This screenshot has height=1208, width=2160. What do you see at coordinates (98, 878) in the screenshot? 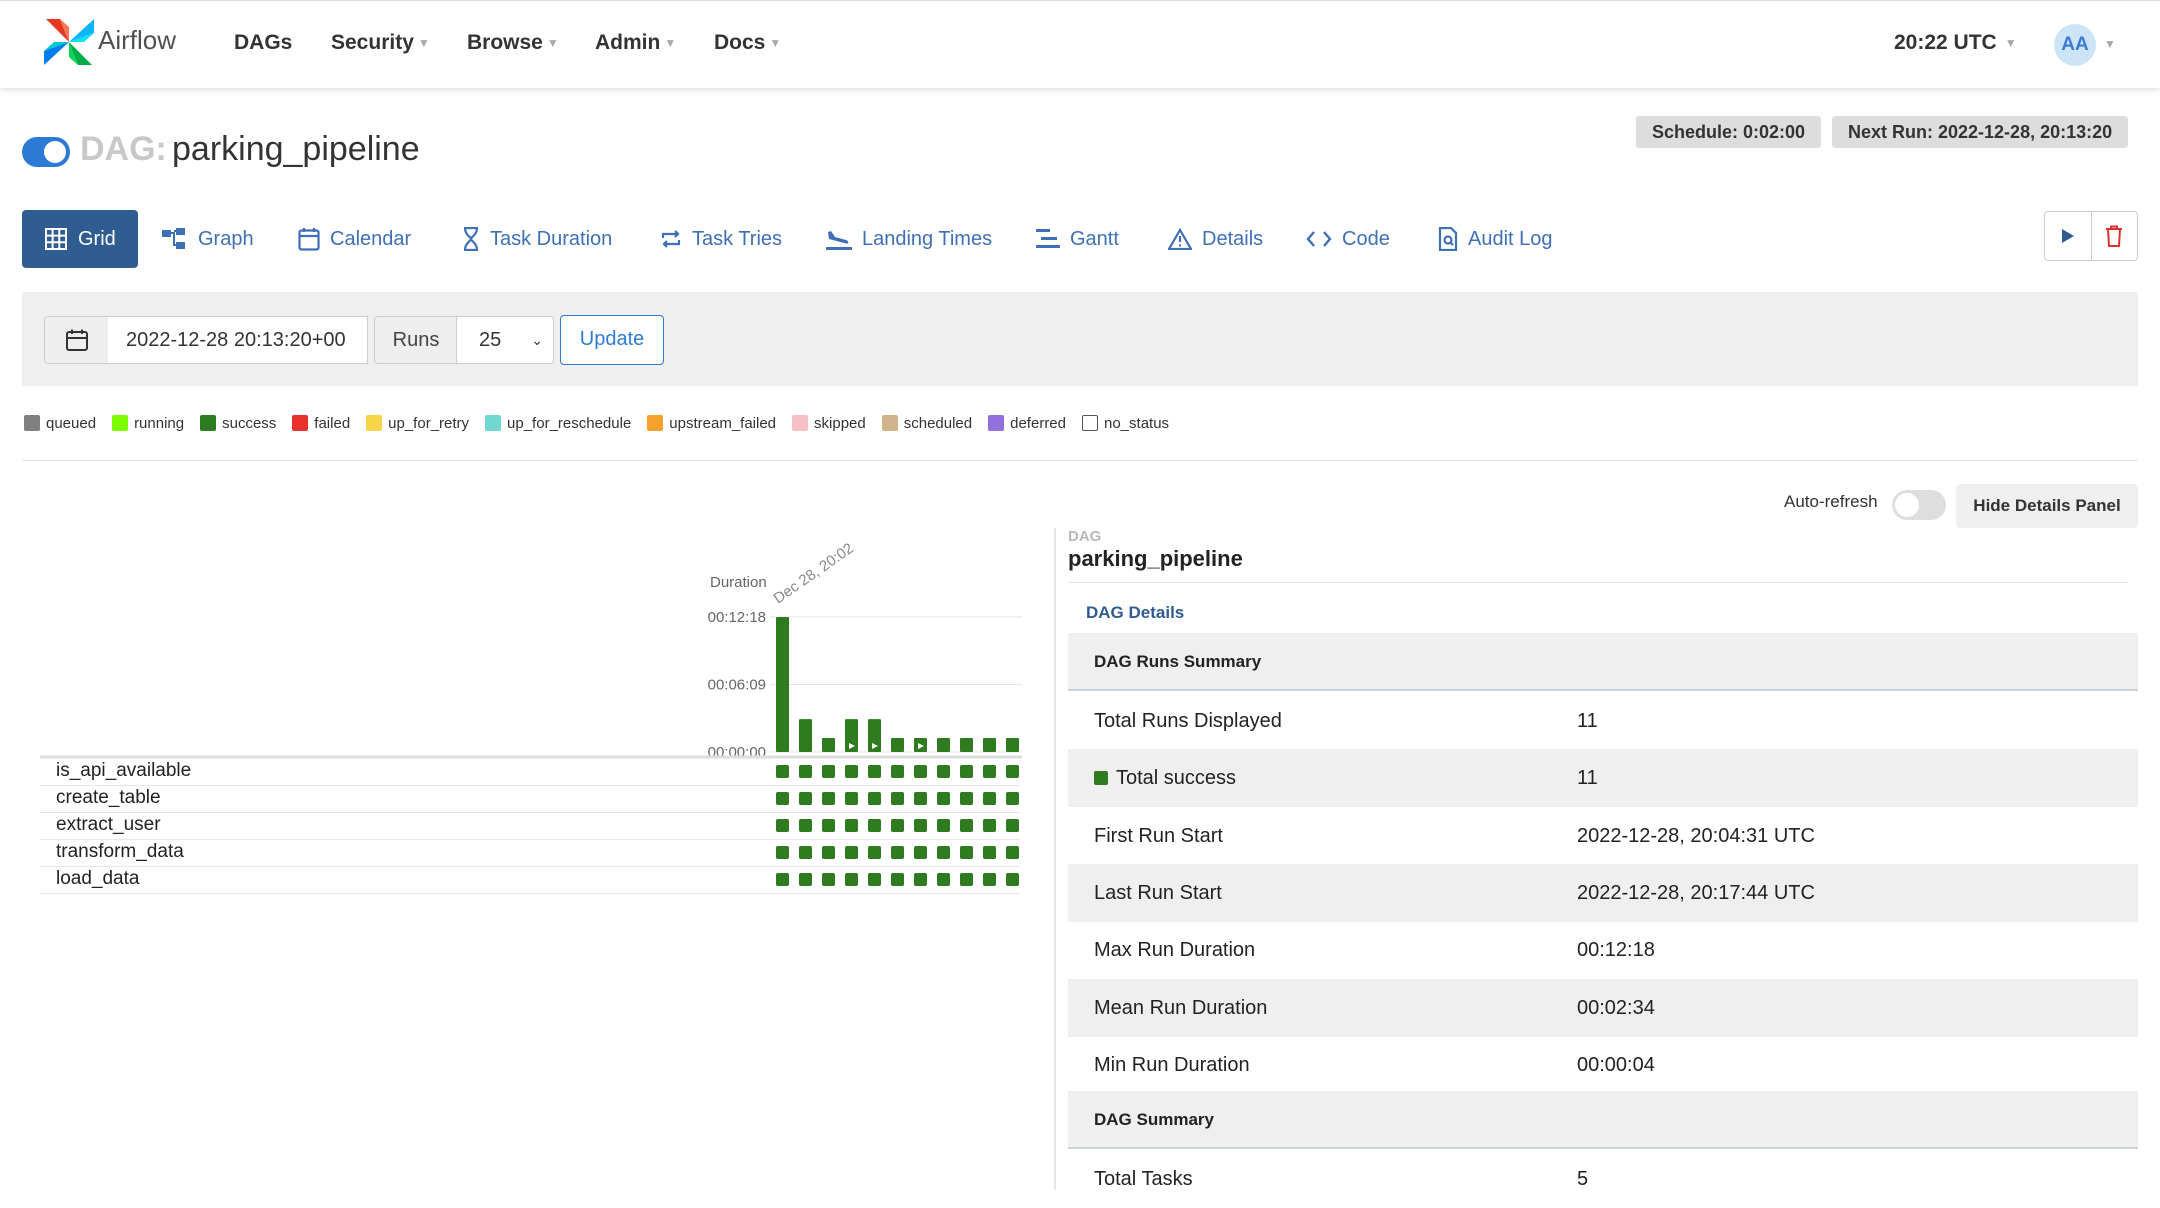
I see `task-label-load-data: load_data` at bounding box center [98, 878].